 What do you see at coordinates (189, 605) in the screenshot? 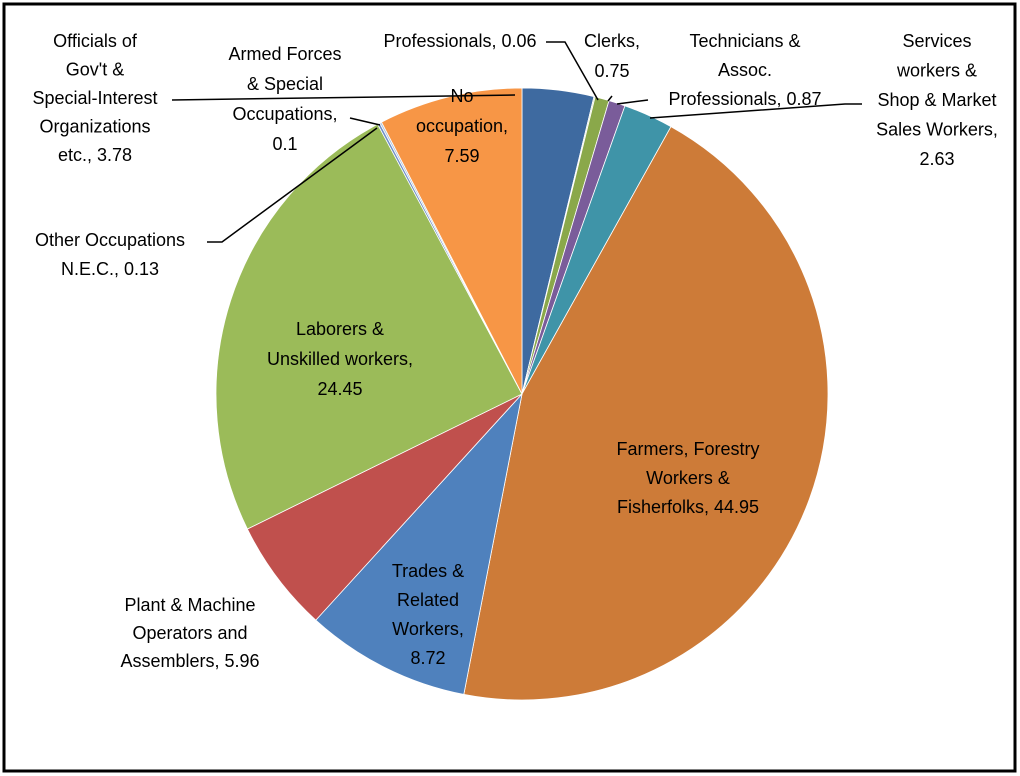
I see `data-label-line: Plant & Machine` at bounding box center [189, 605].